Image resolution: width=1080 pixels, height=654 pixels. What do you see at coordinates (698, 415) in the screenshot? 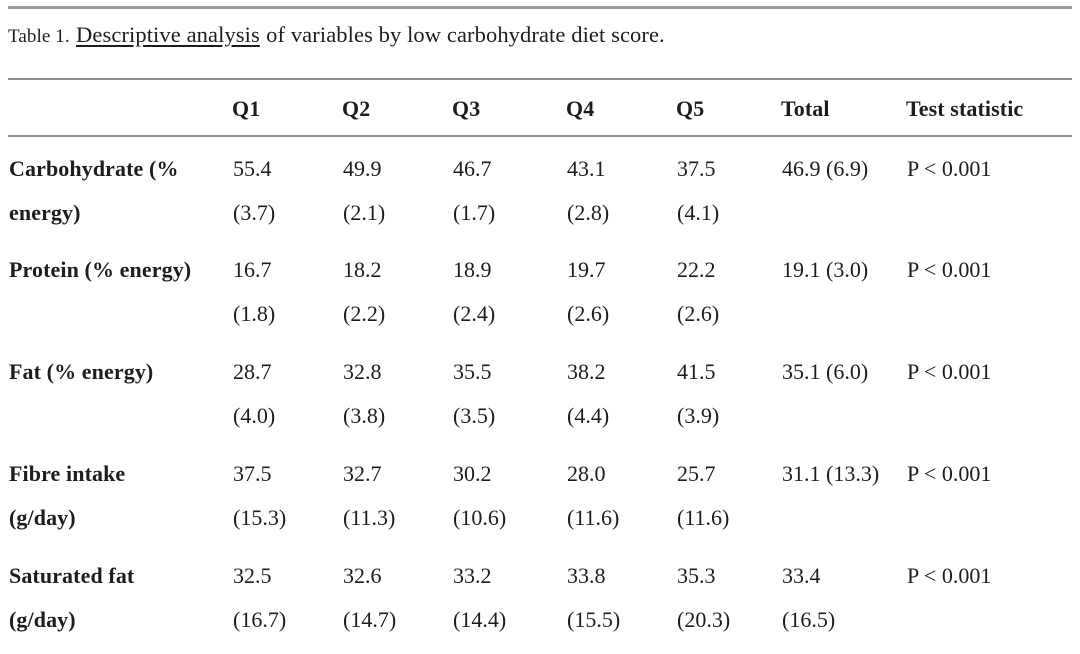
I see `cell-sd: (3.9)` at bounding box center [698, 415].